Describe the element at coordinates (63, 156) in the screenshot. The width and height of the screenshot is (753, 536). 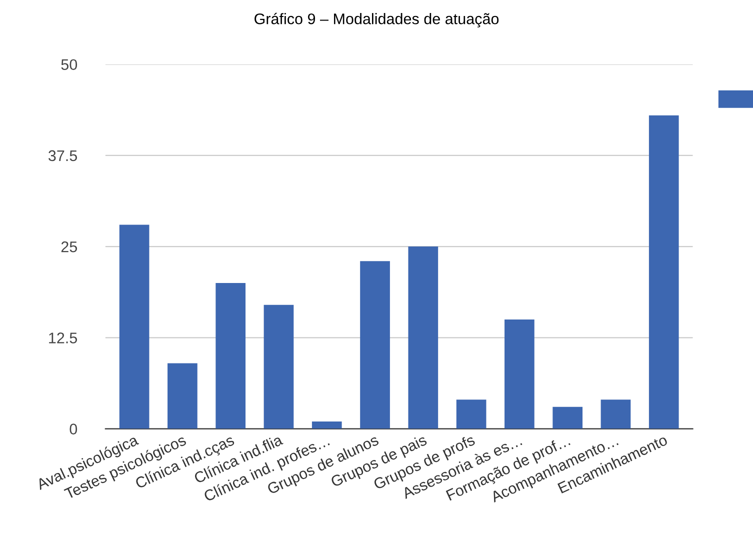
I see `y-tick-label: 37.5` at that location.